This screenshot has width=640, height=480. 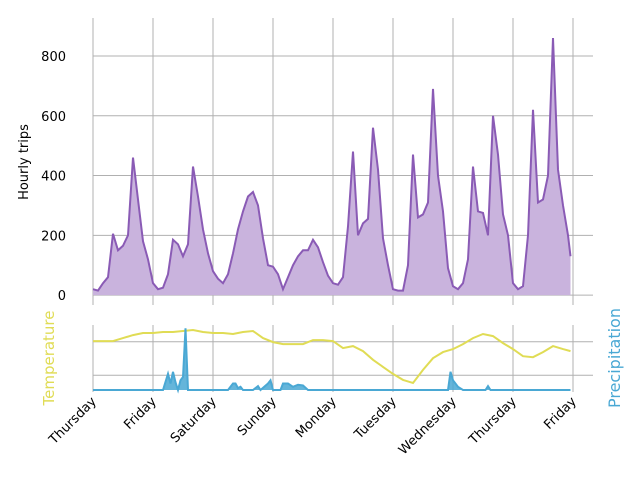 What do you see at coordinates (194, 420) in the screenshot?
I see `x-tick-label: Saturday` at bounding box center [194, 420].